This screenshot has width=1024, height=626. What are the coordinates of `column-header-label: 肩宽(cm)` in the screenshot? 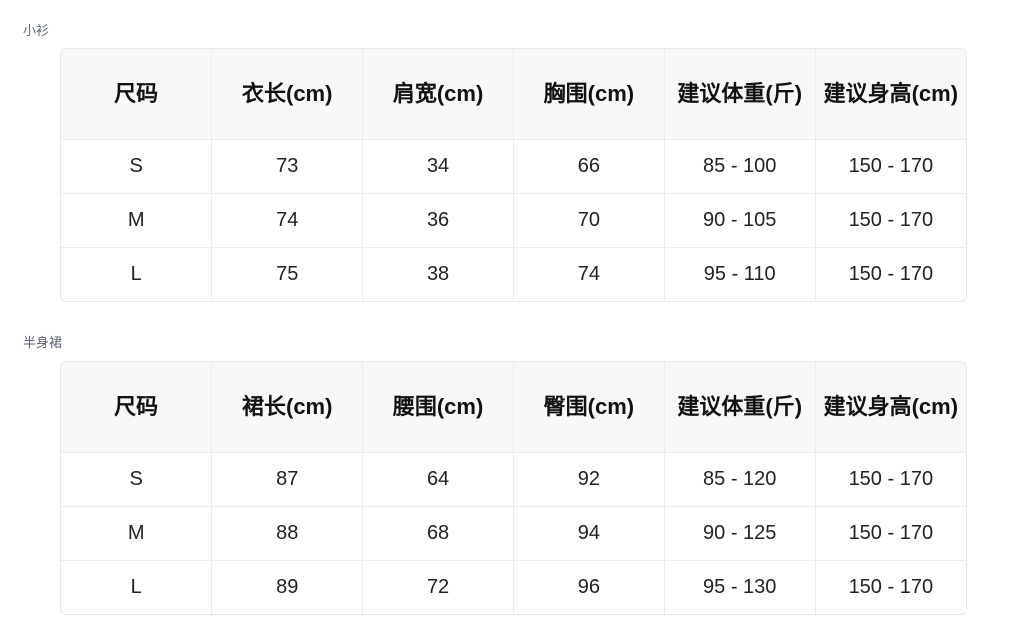 It's located at (438, 93).